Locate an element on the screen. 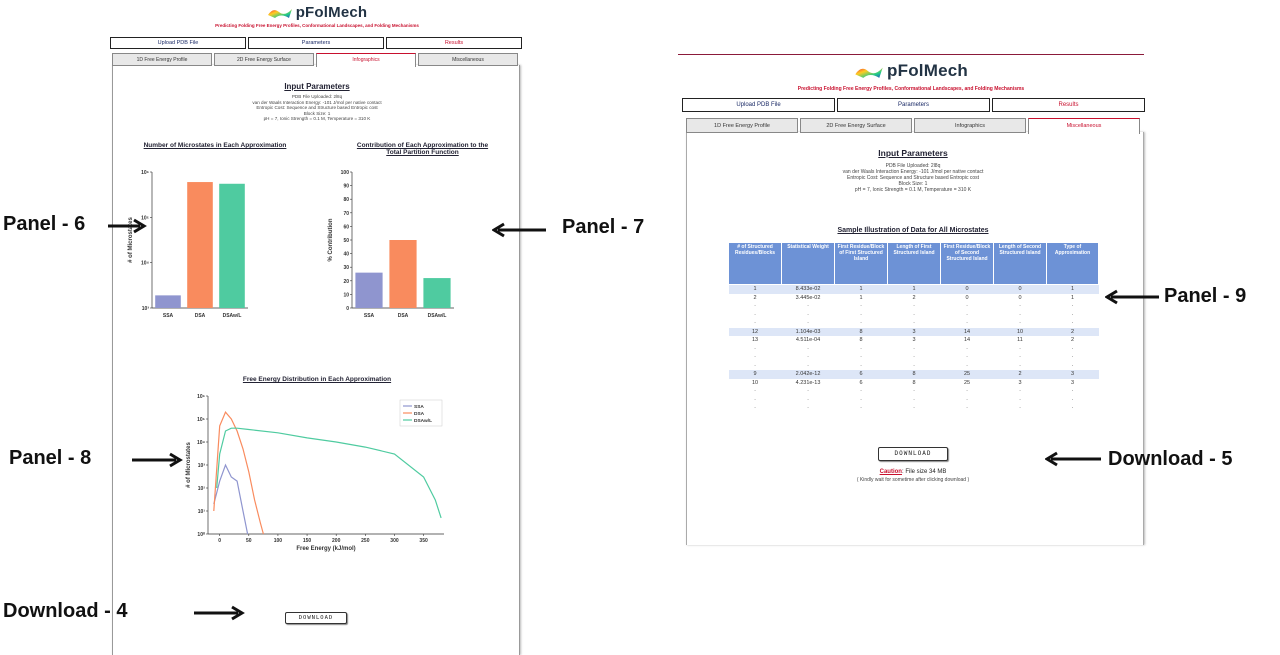 This screenshot has height=655, width=1280. y-tick-label: 10¹ is located at coordinates (202, 512).